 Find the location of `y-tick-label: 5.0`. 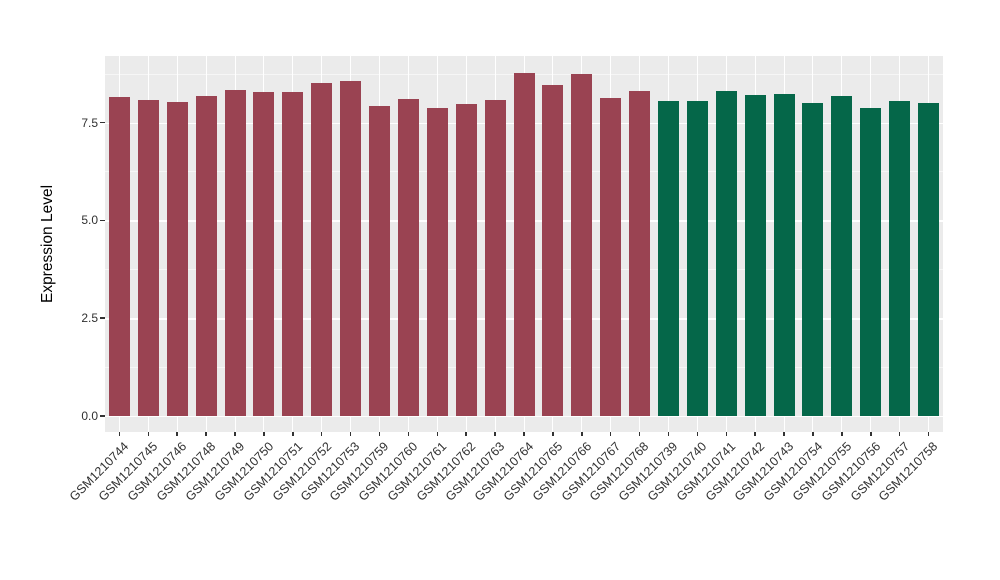

y-tick-label: 5.0 is located at coordinates (89, 220).